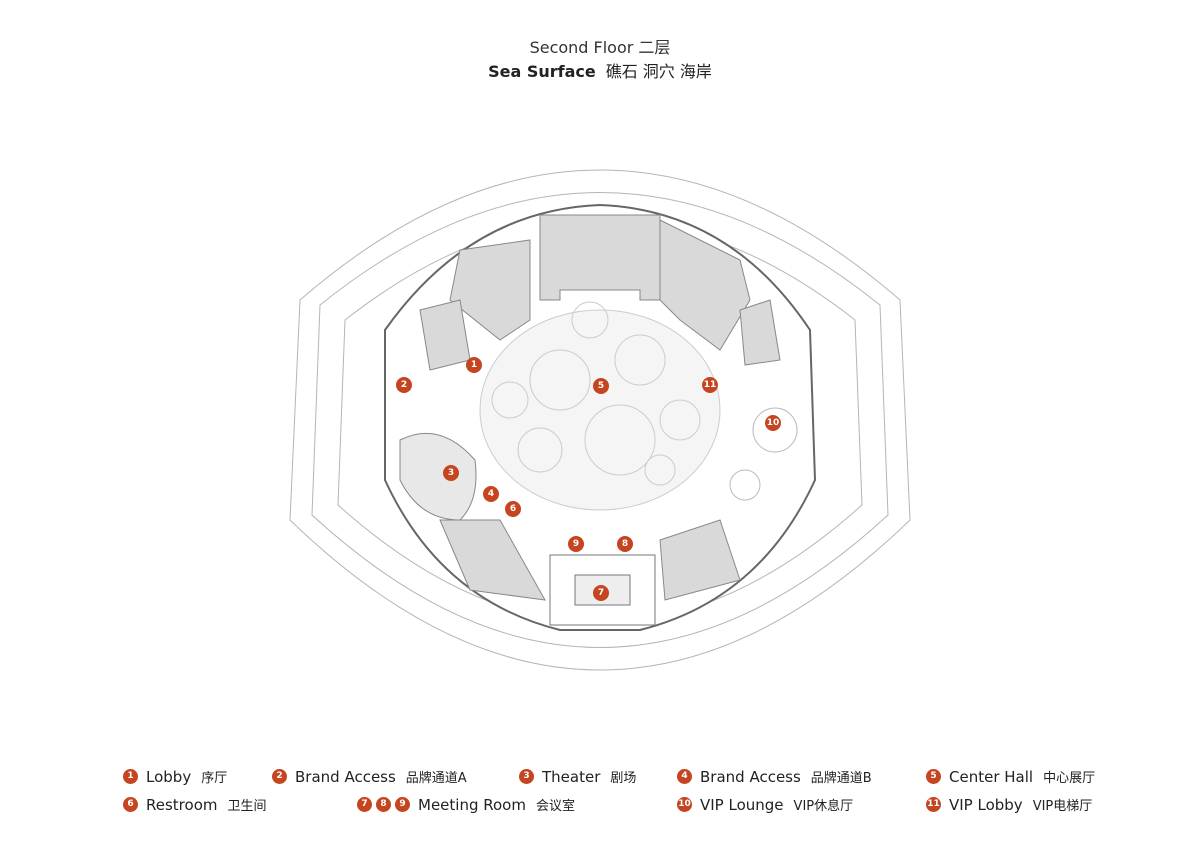 This screenshot has width=1200, height=848. I want to click on legend-label-en: Theater, so click(571, 776).